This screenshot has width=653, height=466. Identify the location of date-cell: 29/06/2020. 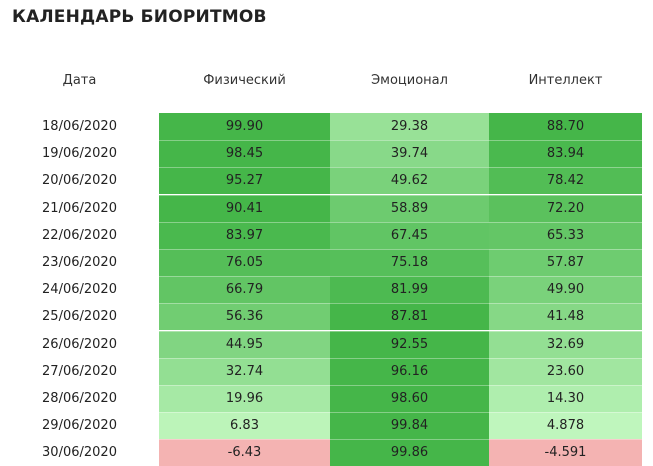
(79, 426).